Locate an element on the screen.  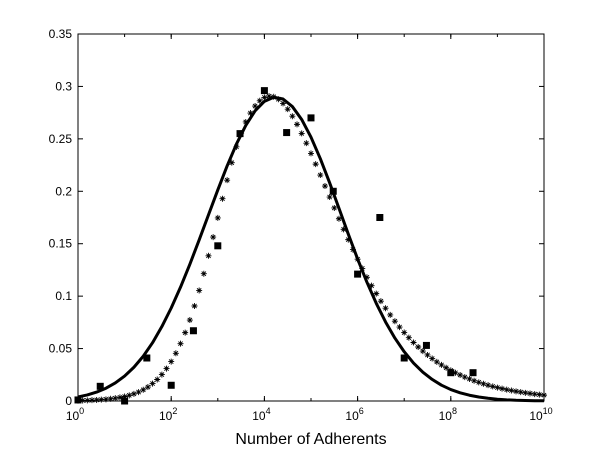
y-tick-label: 0.15 is located at coordinates (61, 244).